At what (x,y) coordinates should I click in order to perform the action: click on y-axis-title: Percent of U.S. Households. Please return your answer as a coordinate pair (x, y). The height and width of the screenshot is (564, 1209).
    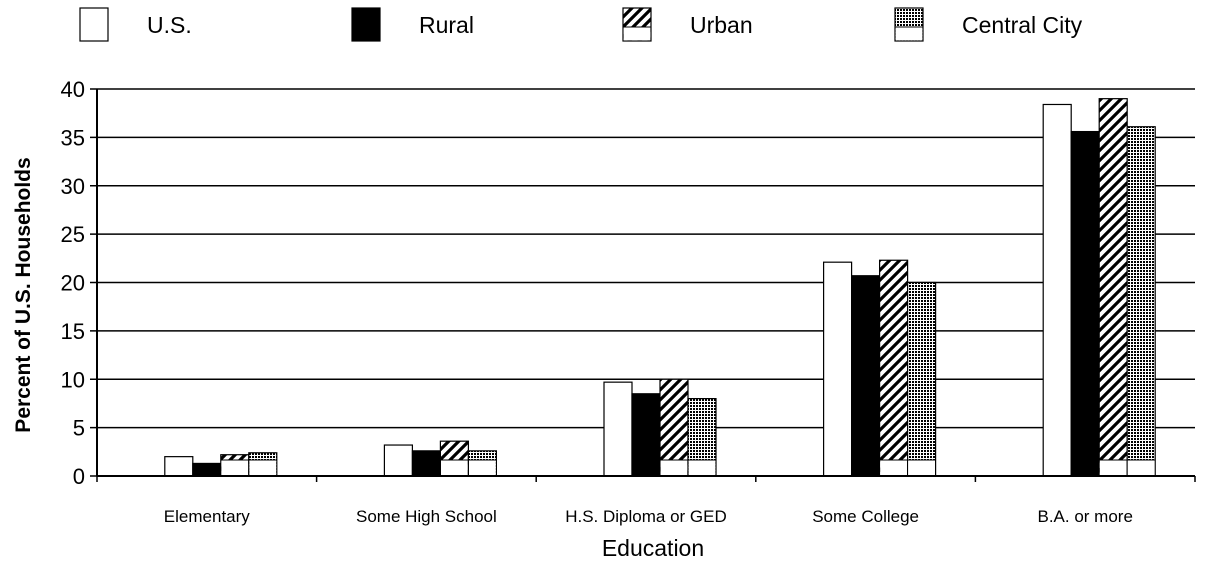
    Looking at the image, I should click on (23, 294).